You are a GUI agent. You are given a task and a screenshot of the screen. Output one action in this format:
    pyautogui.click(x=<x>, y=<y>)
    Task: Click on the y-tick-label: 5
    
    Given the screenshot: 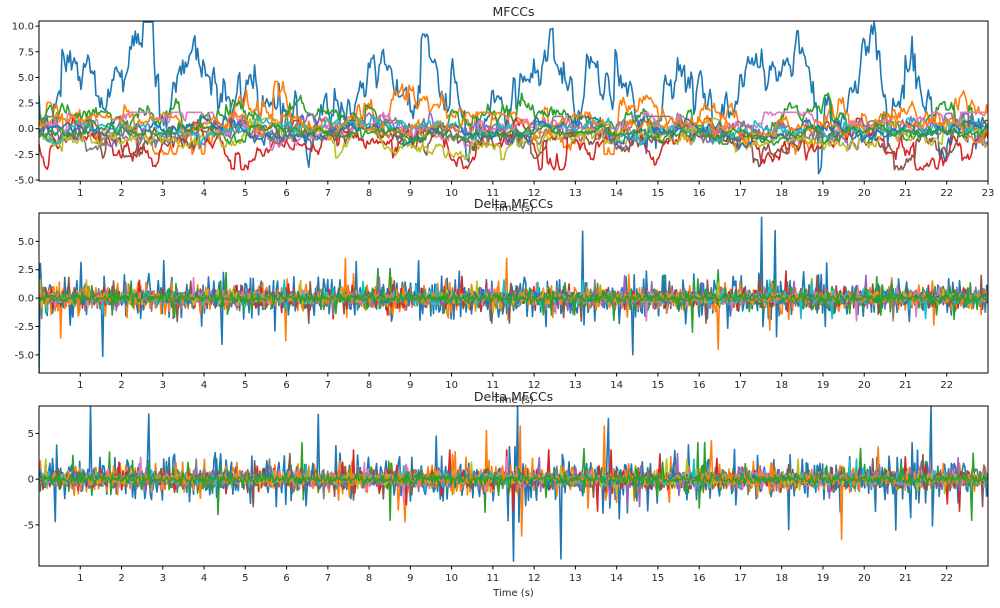 What is the action you would take?
    pyautogui.click(x=31, y=434)
    